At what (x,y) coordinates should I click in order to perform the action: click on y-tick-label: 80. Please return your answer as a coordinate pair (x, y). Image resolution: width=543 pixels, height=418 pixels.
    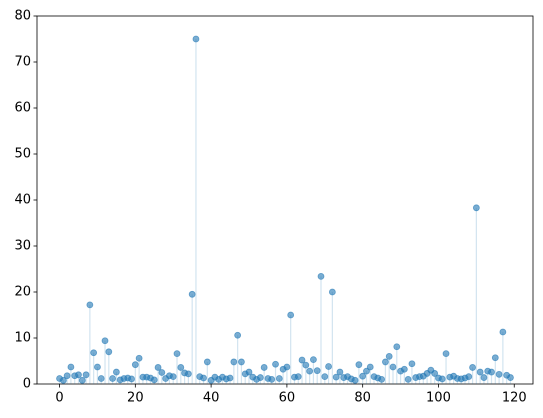
    Looking at the image, I should click on (22, 16).